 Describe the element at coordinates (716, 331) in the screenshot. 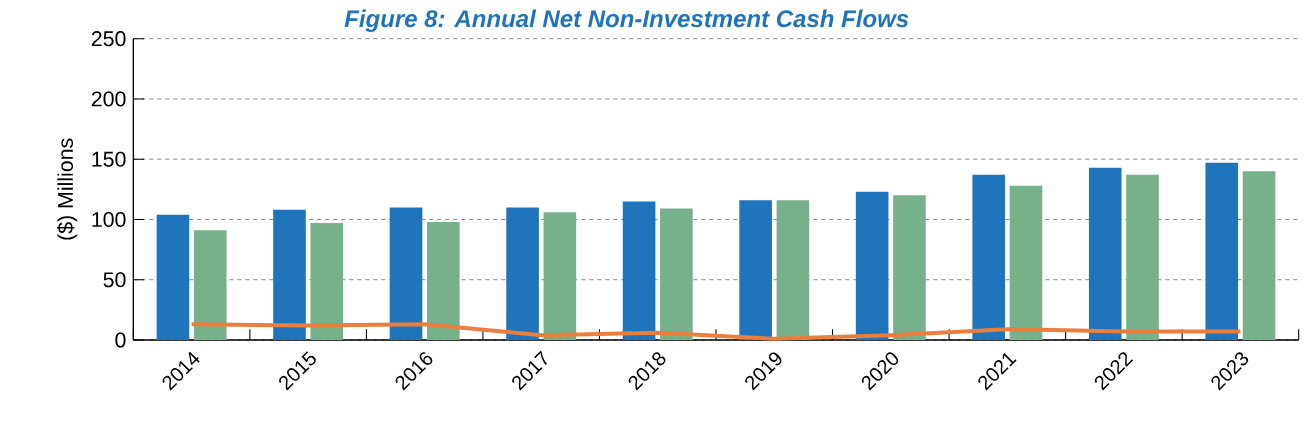

I see `line-series` at that location.